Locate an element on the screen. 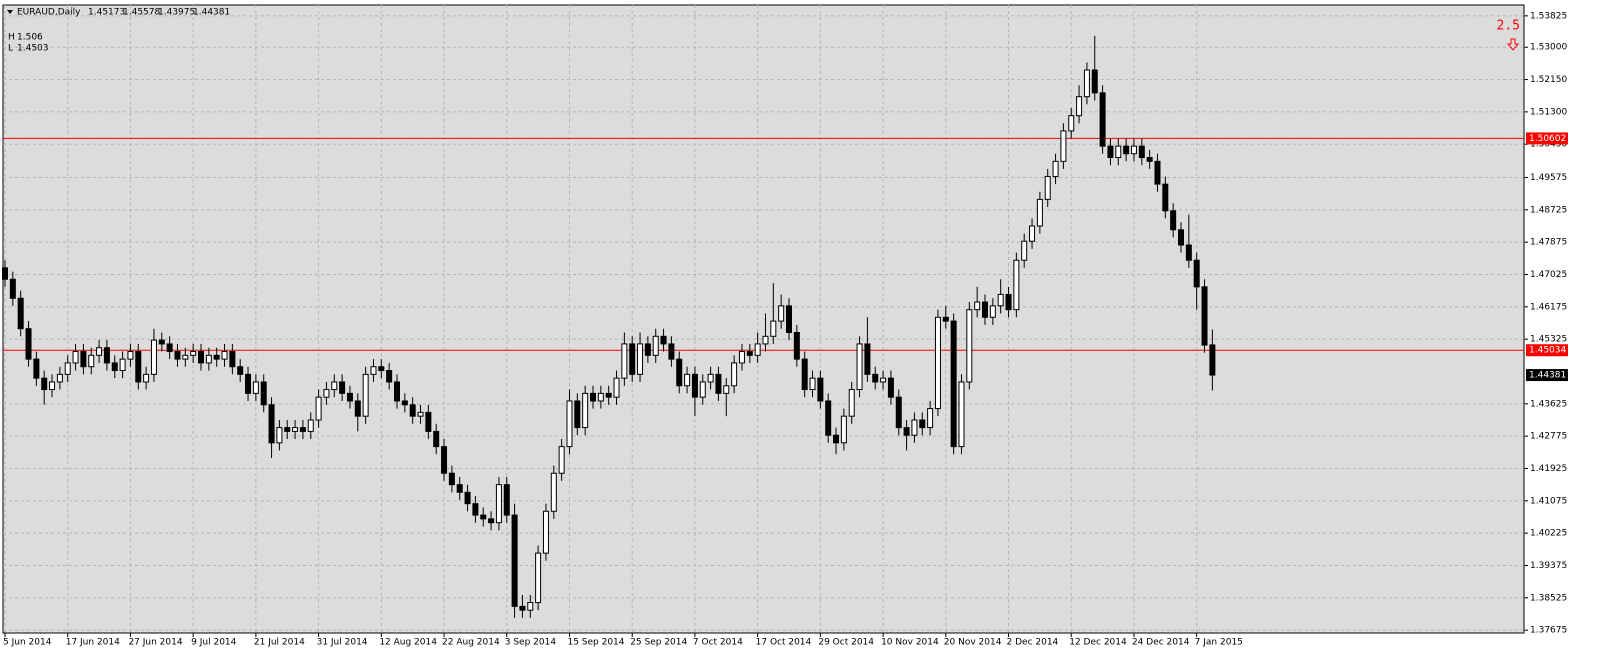 This screenshot has width=1598, height=666. x-tick-label: 31 Jul 2014 is located at coordinates (342, 643).